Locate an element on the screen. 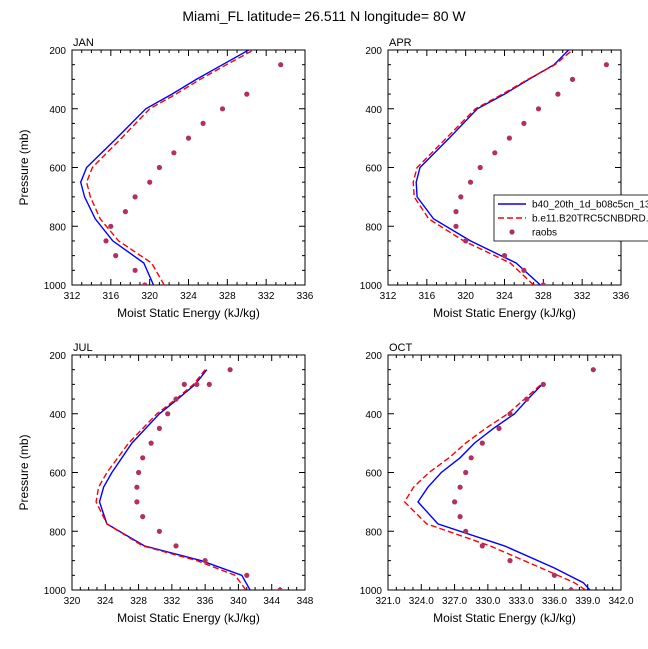  x-tick-label: 344 is located at coordinates (271, 601).